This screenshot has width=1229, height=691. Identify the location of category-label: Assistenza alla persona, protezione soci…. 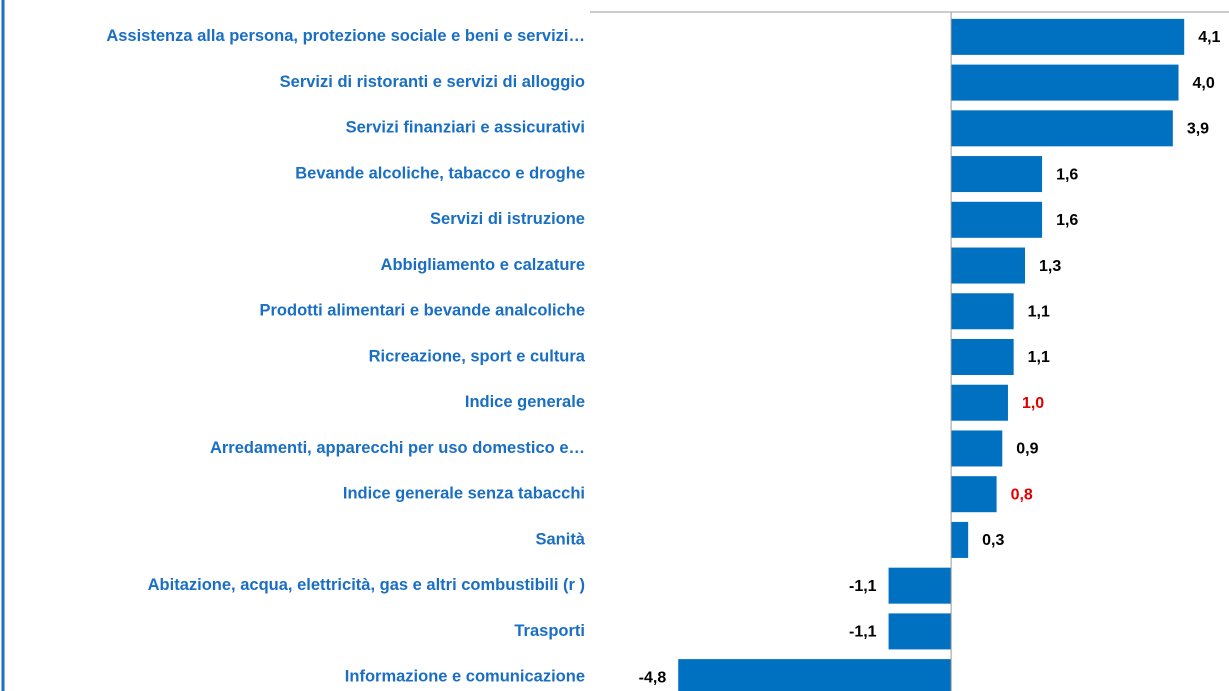
(345, 36).